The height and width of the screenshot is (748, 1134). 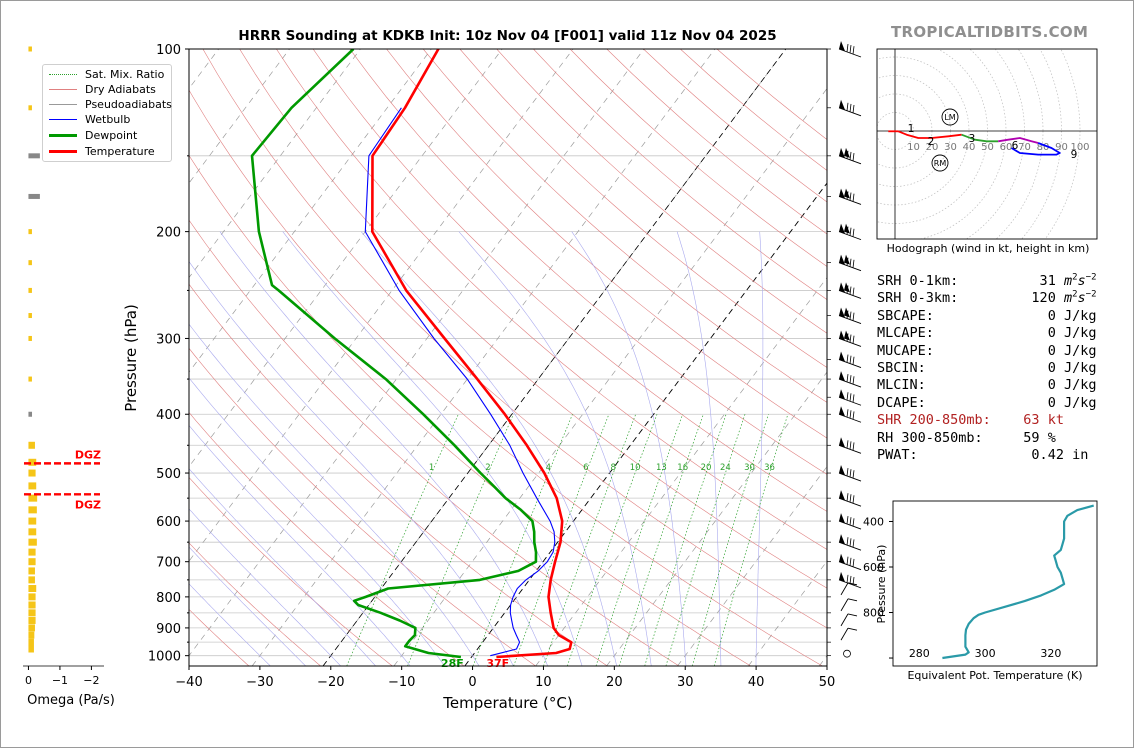 I want to click on param-label: DCAPE:, so click(x=938, y=402).